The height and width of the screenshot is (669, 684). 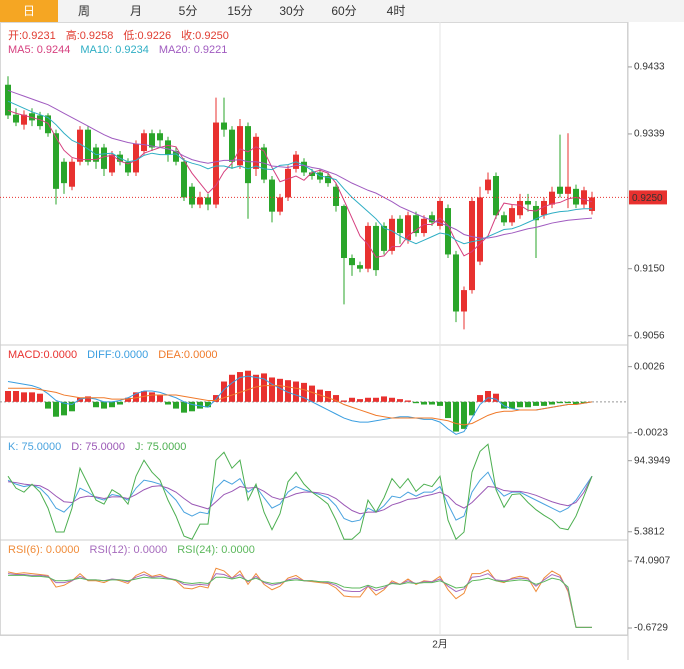 What do you see at coordinates (98, 447) in the screenshot?
I see `legend-item: D: 75.0000` at bounding box center [98, 447].